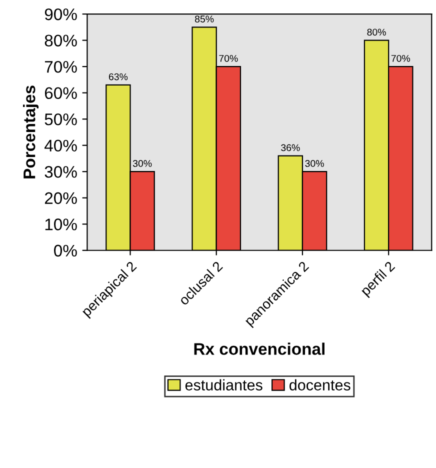 This screenshot has height=468, width=436. I want to click on data-label: 36%, so click(290, 148).